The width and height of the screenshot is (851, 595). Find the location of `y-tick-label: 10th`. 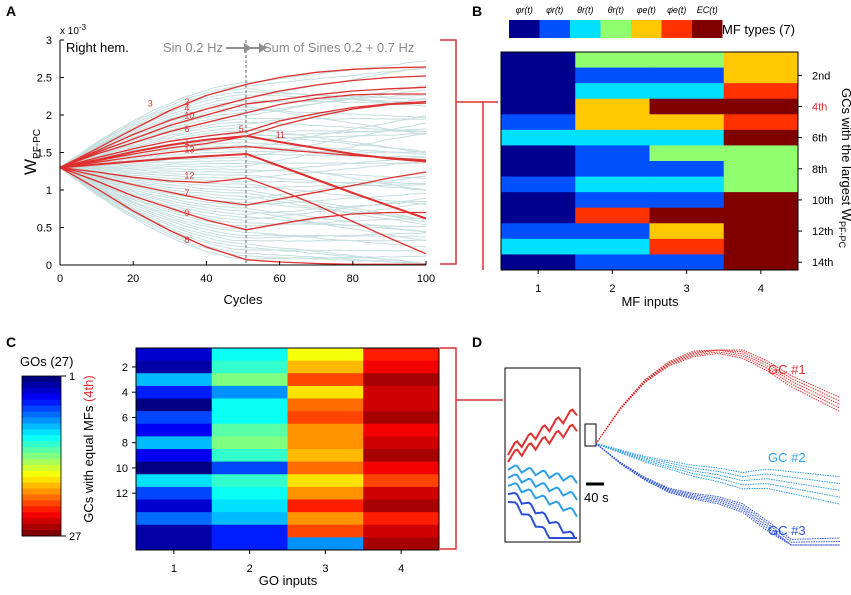

y-tick-label: 10th is located at coordinates (822, 201).